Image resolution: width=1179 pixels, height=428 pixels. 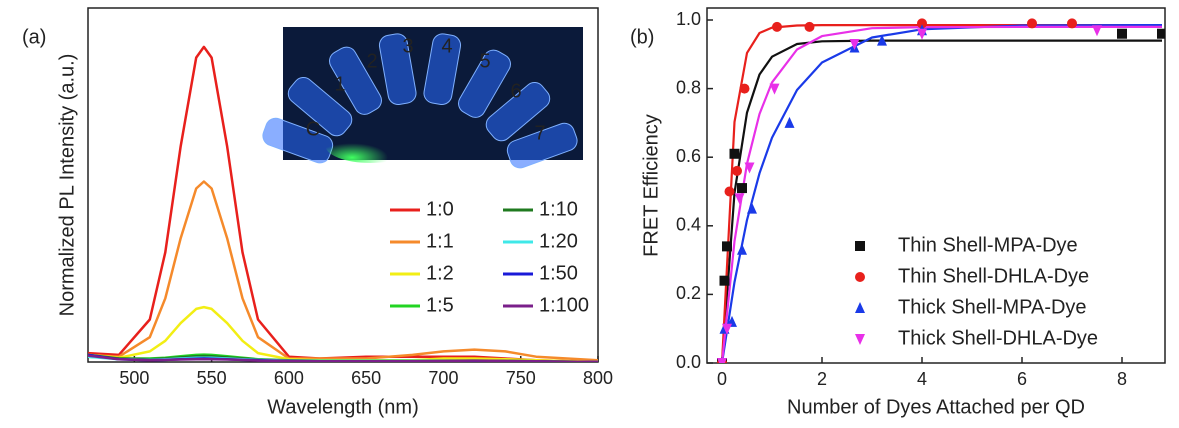 I want to click on y-tick-label: 0.2, so click(x=688, y=293).